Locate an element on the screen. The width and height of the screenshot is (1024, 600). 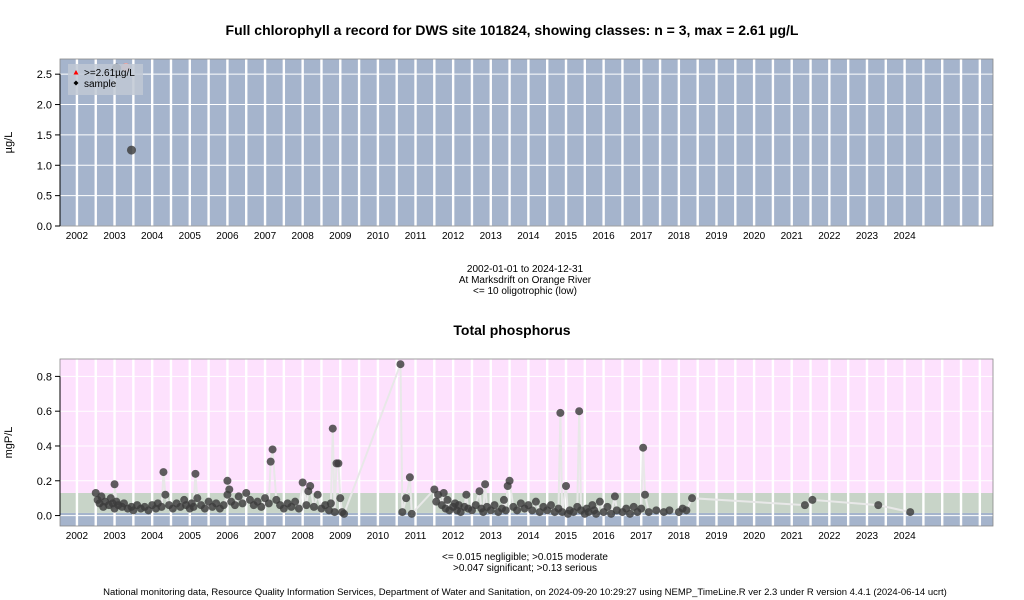
phosphorus-caption-line: >0.047 significant; >0.13 serious is located at coordinates (525, 568).